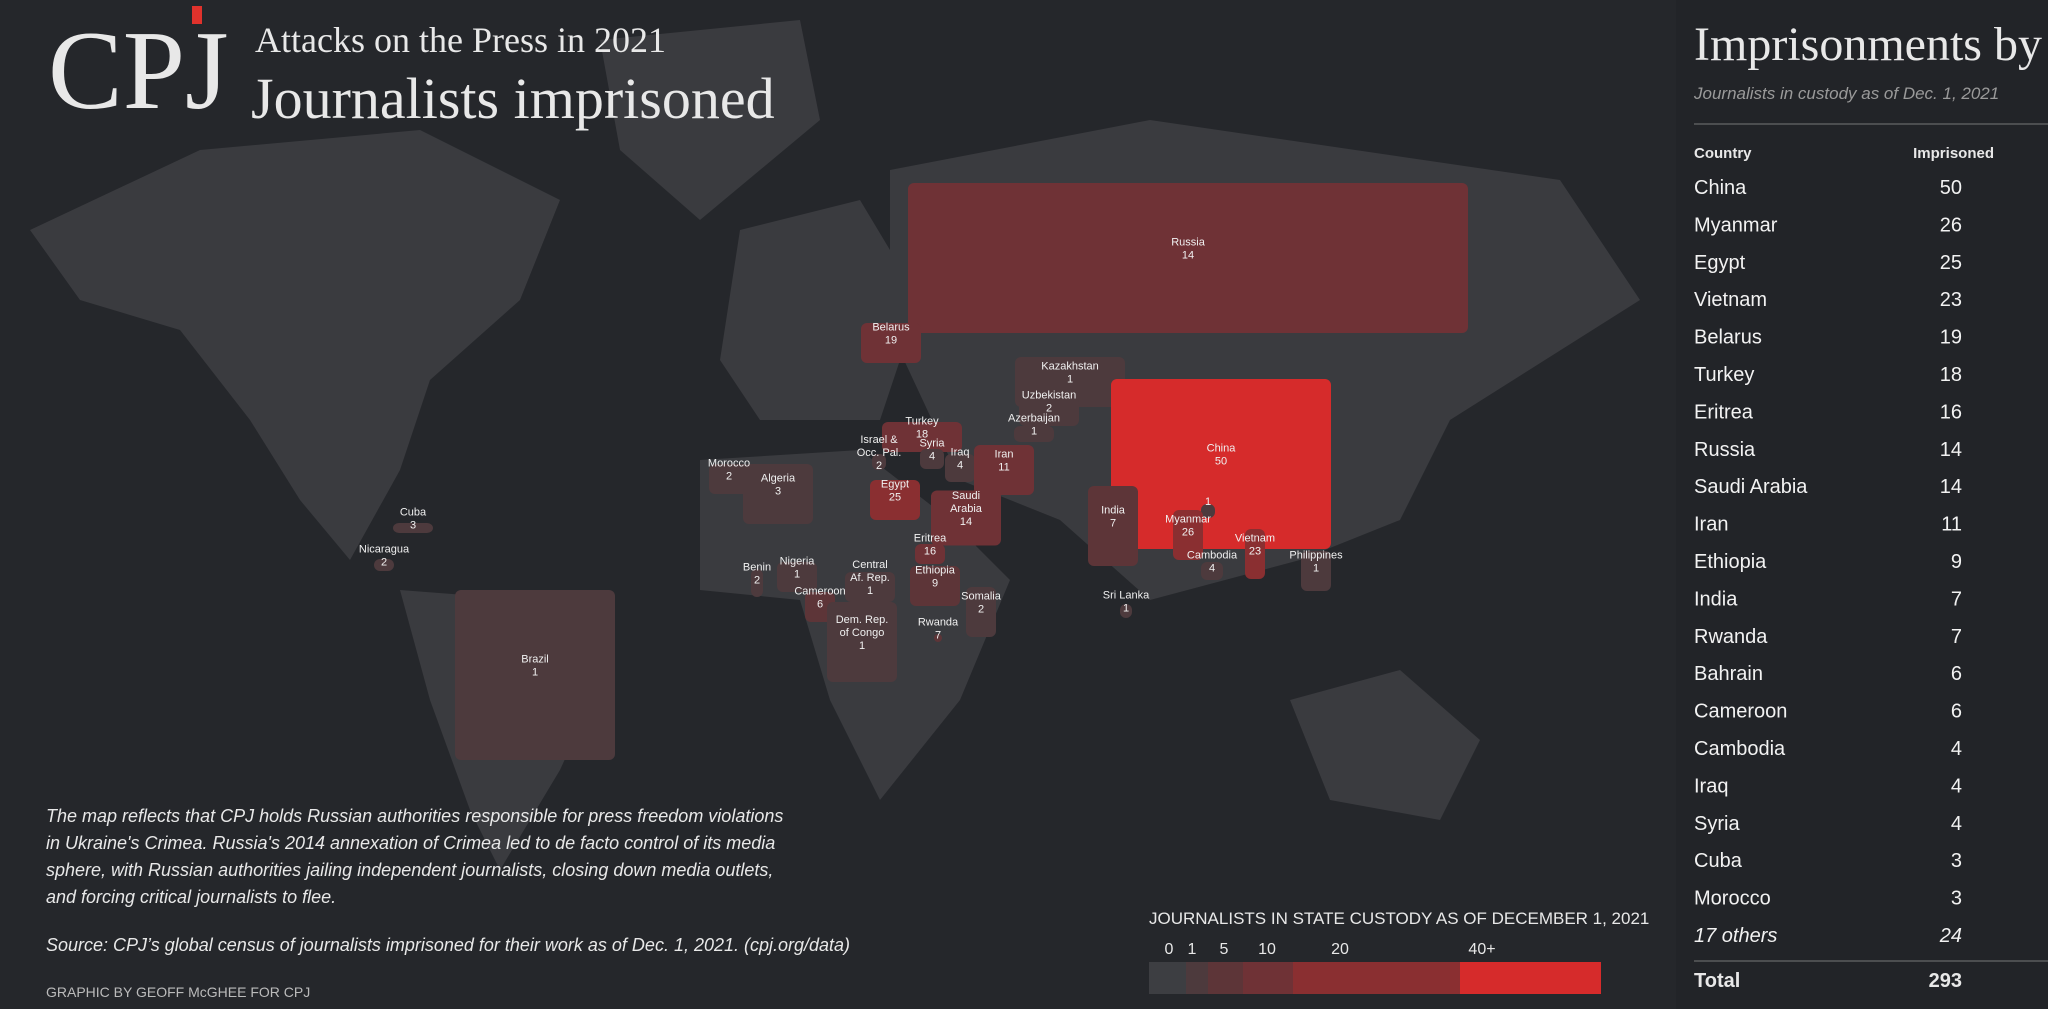 Image resolution: width=2048 pixels, height=1009 pixels. I want to click on europe, so click(820, 310).